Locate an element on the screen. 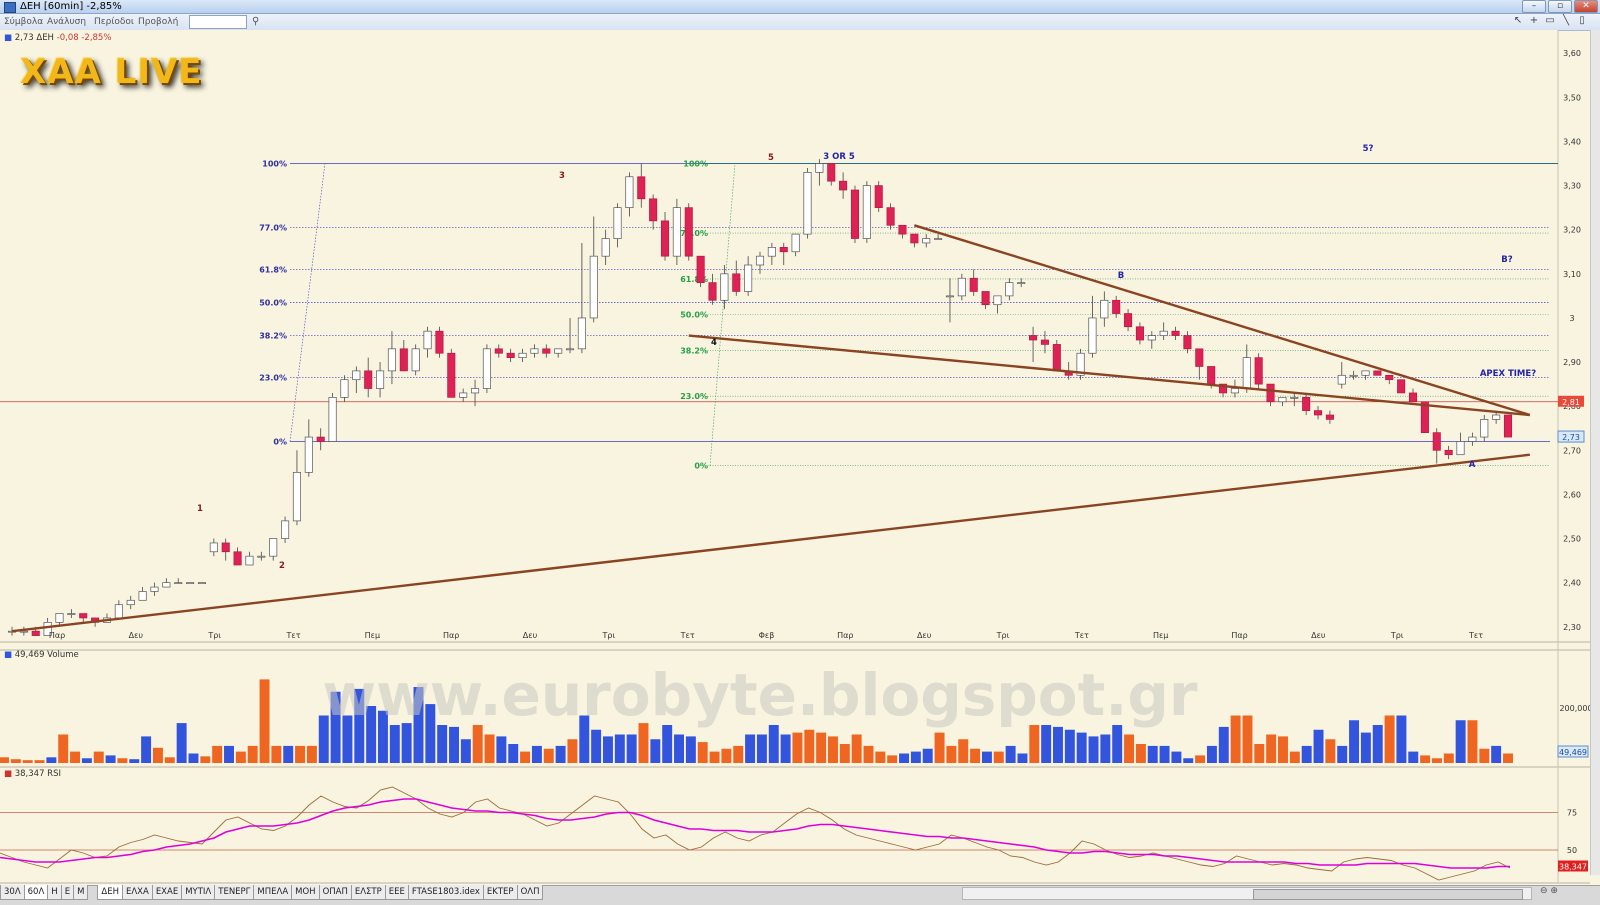  menu-periods: Περίοδοι is located at coordinates (114, 22).